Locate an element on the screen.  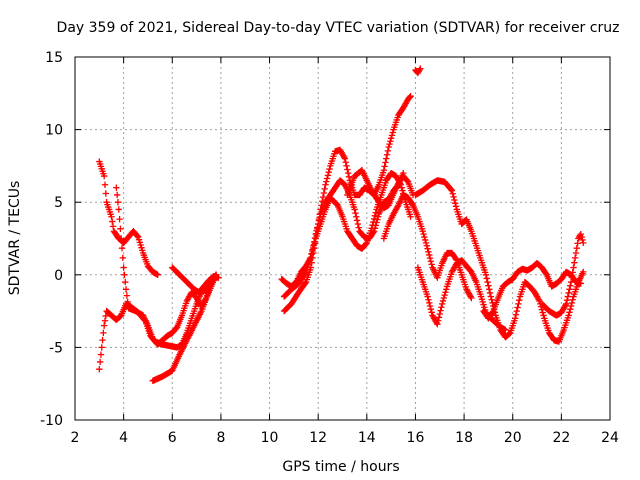
x-tick-label: 6 is located at coordinates (172, 438).